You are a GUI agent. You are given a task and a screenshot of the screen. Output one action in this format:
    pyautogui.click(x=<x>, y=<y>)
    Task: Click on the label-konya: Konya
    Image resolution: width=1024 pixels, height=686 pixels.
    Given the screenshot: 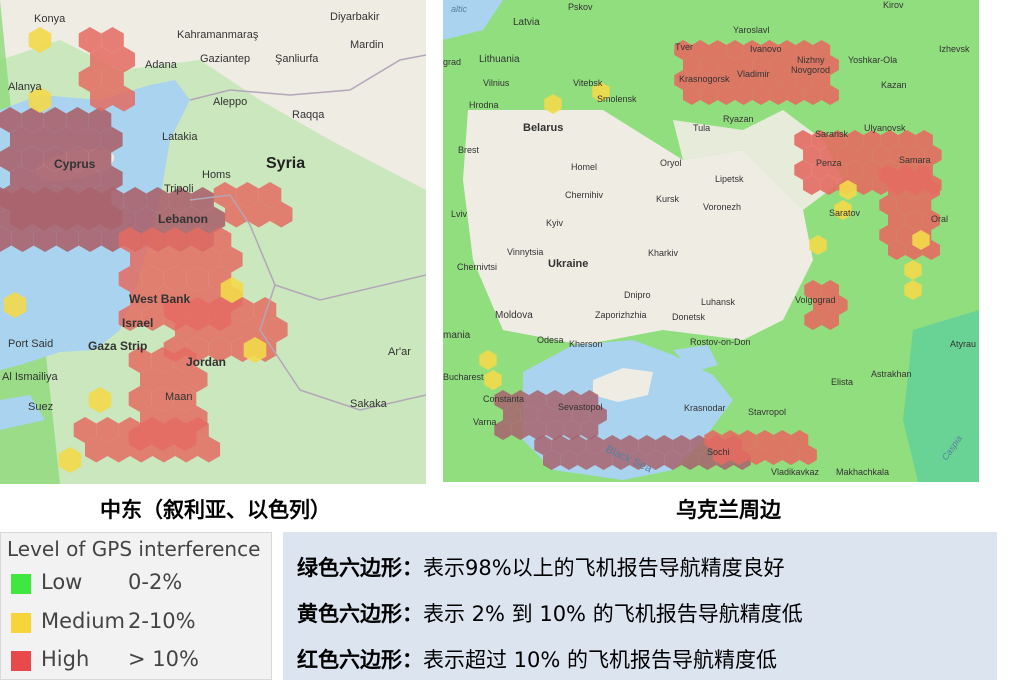 What is the action you would take?
    pyautogui.click(x=50, y=19)
    